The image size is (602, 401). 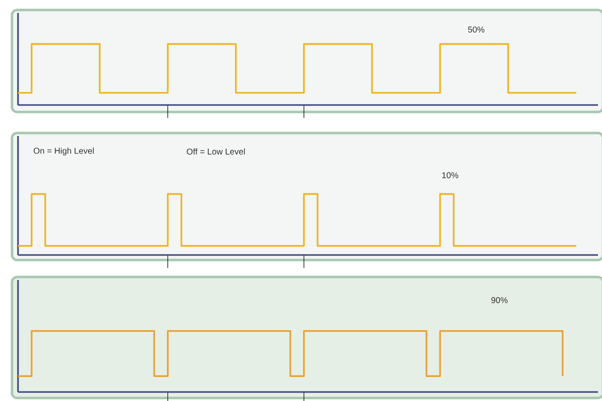 What do you see at coordinates (450, 175) in the screenshot?
I see `text: 10%` at bounding box center [450, 175].